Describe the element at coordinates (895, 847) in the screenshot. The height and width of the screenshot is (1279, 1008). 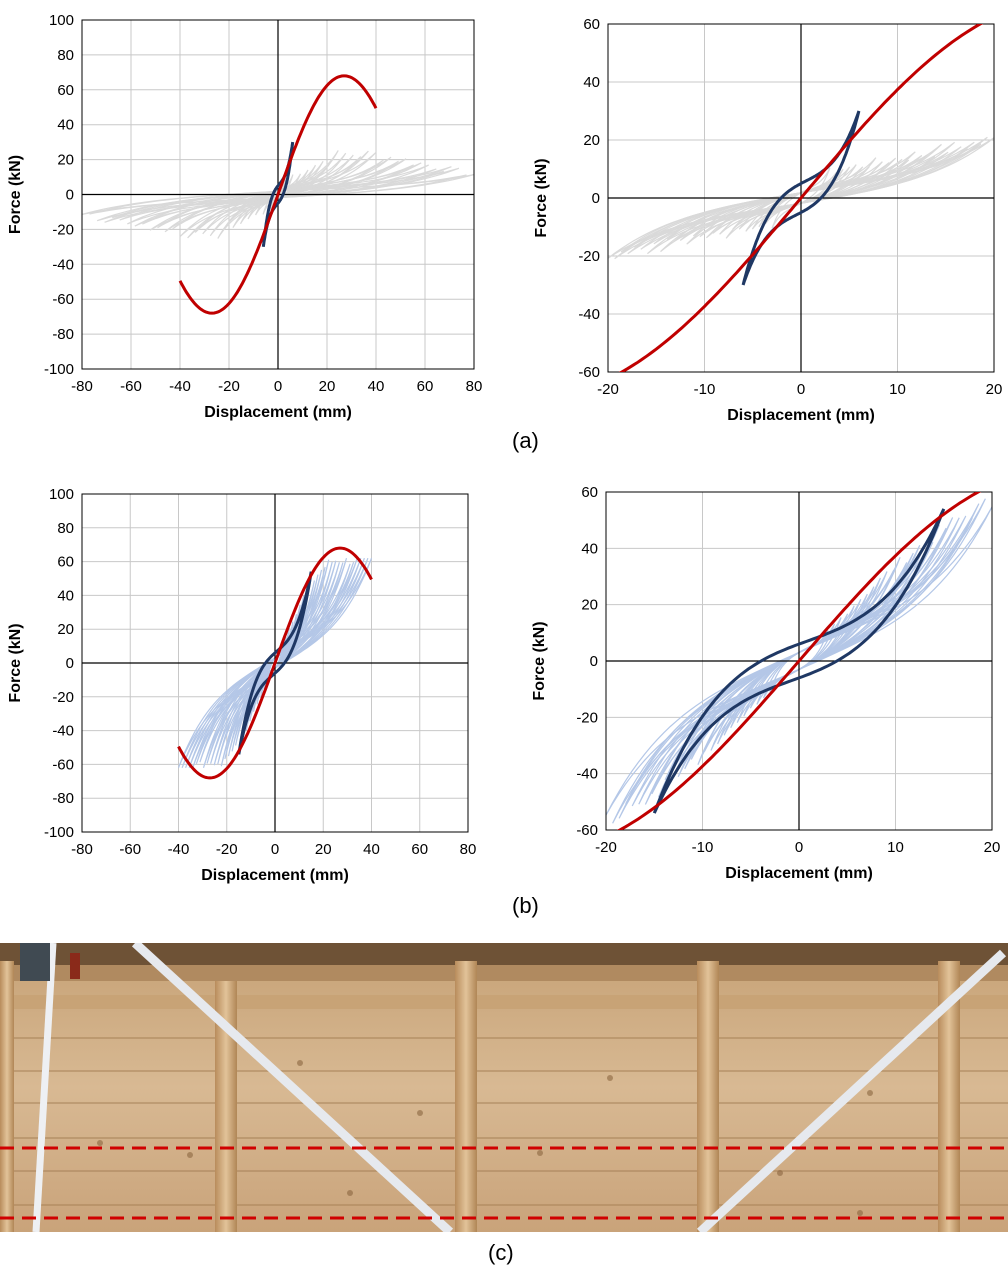
I see `x-tick-label: 10` at that location.